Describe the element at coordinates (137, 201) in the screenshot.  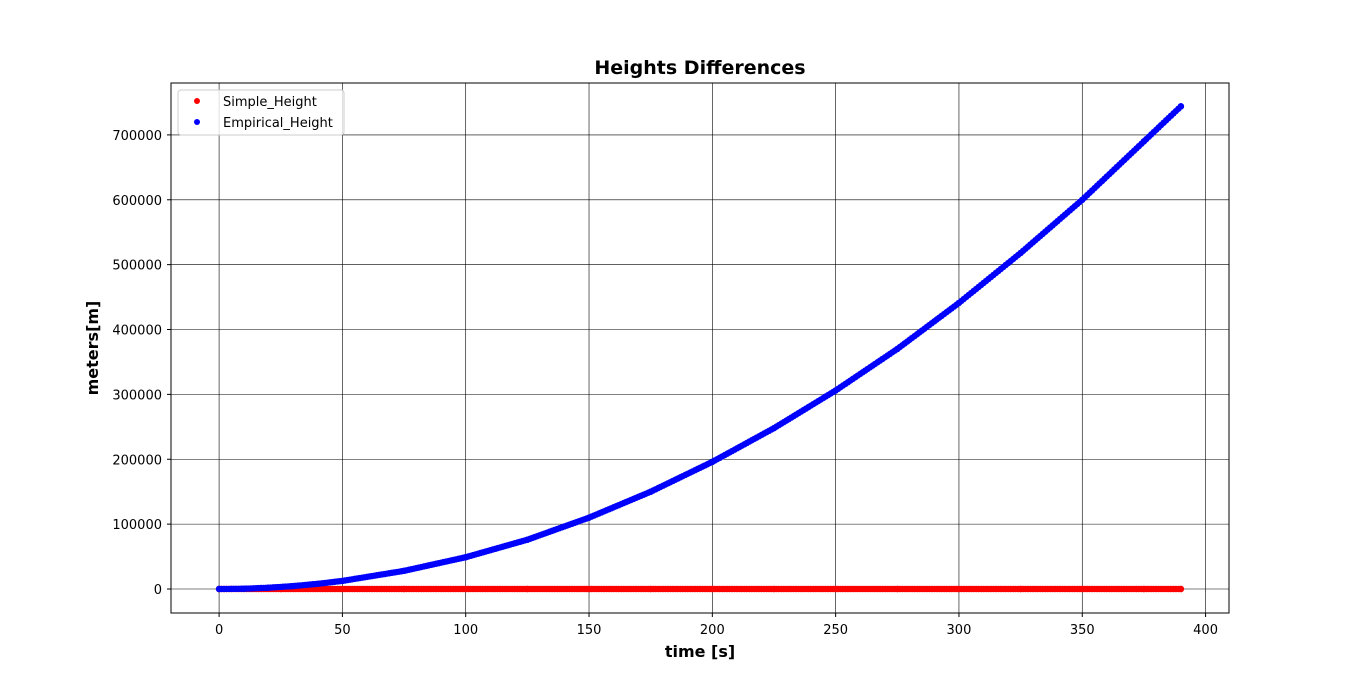
I see `y-tick-label: 600000` at that location.